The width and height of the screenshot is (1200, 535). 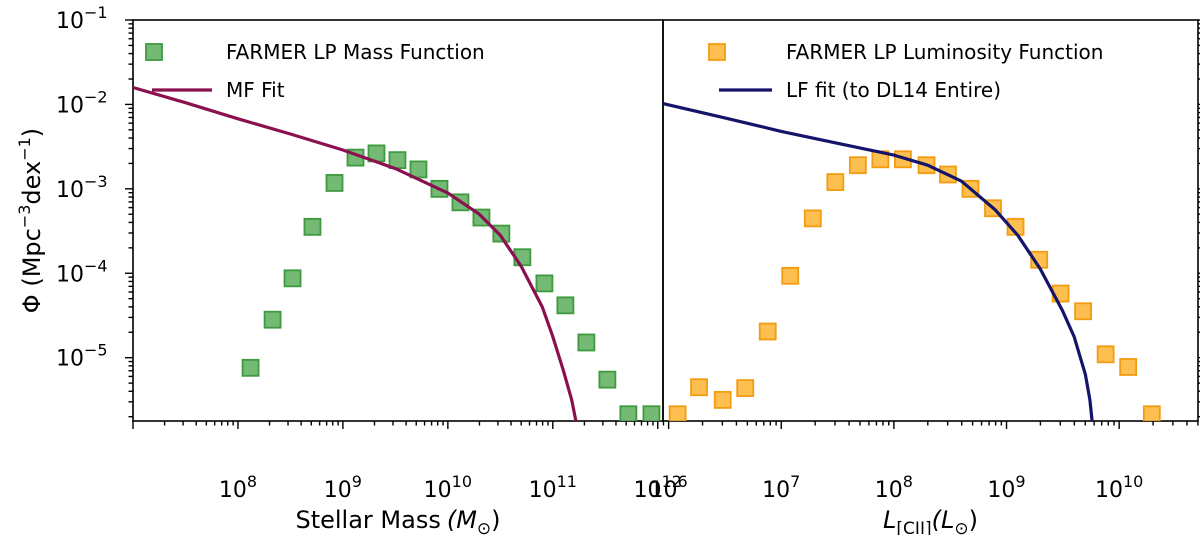 What do you see at coordinates (781, 487) in the screenshot?
I see `x-tick-label: 10⁷` at bounding box center [781, 487].